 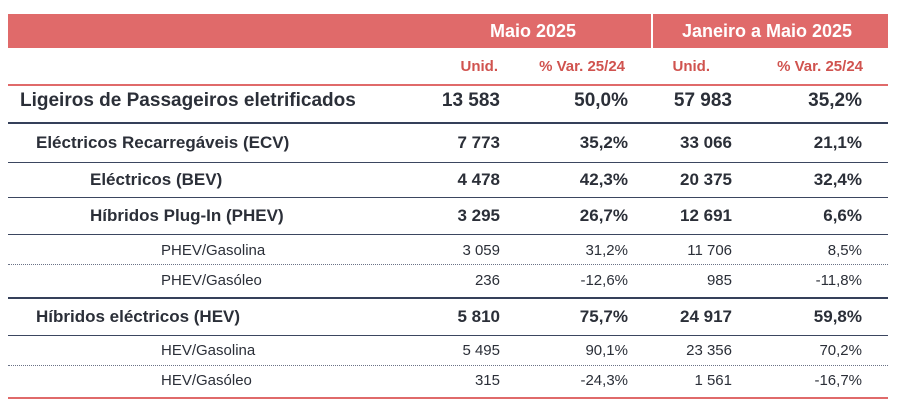 What do you see at coordinates (138, 316) in the screenshot?
I see `row-label: Híbridos eléctricos (HEV)` at bounding box center [138, 316].